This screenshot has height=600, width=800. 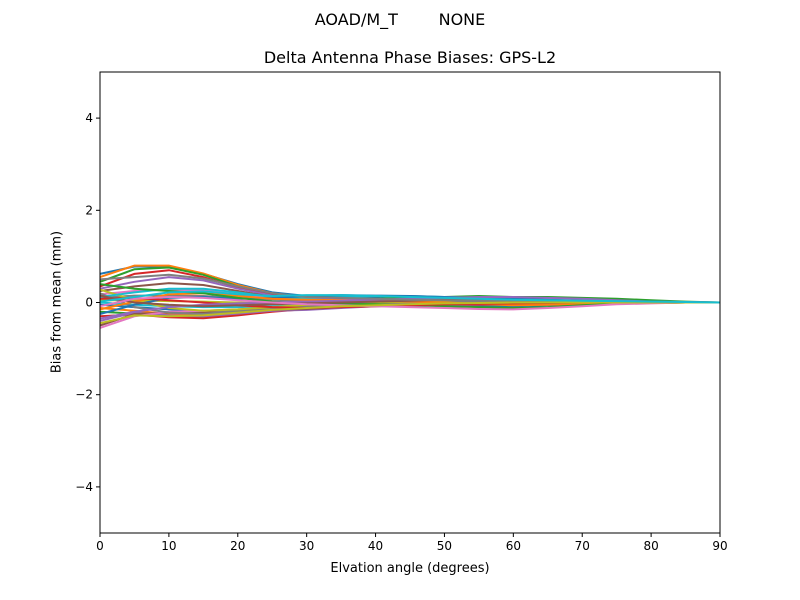 I want to click on x-axis-label: Elvation angle (degrees), so click(x=410, y=568).